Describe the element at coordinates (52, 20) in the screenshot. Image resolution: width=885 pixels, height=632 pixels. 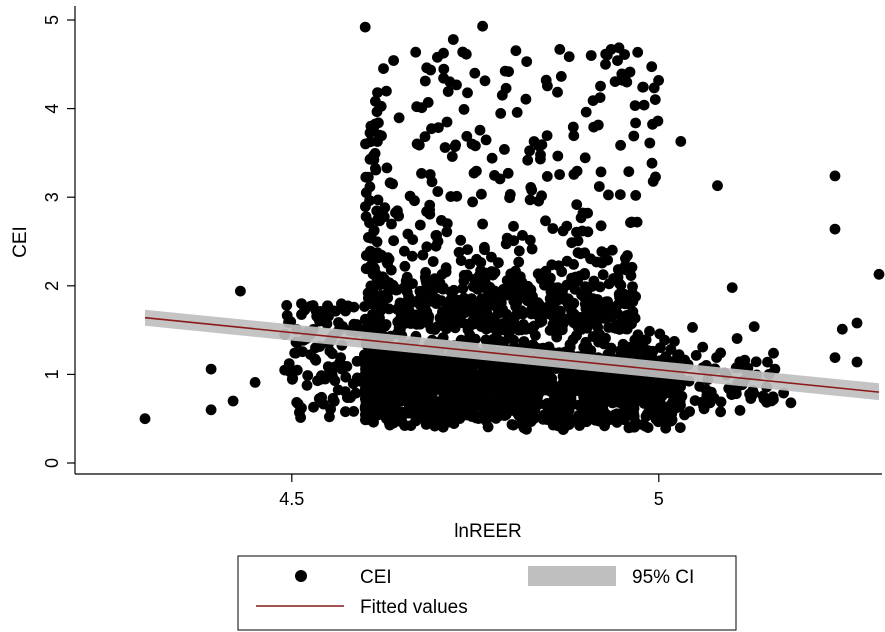
I see `y-tick-label: 5` at that location.